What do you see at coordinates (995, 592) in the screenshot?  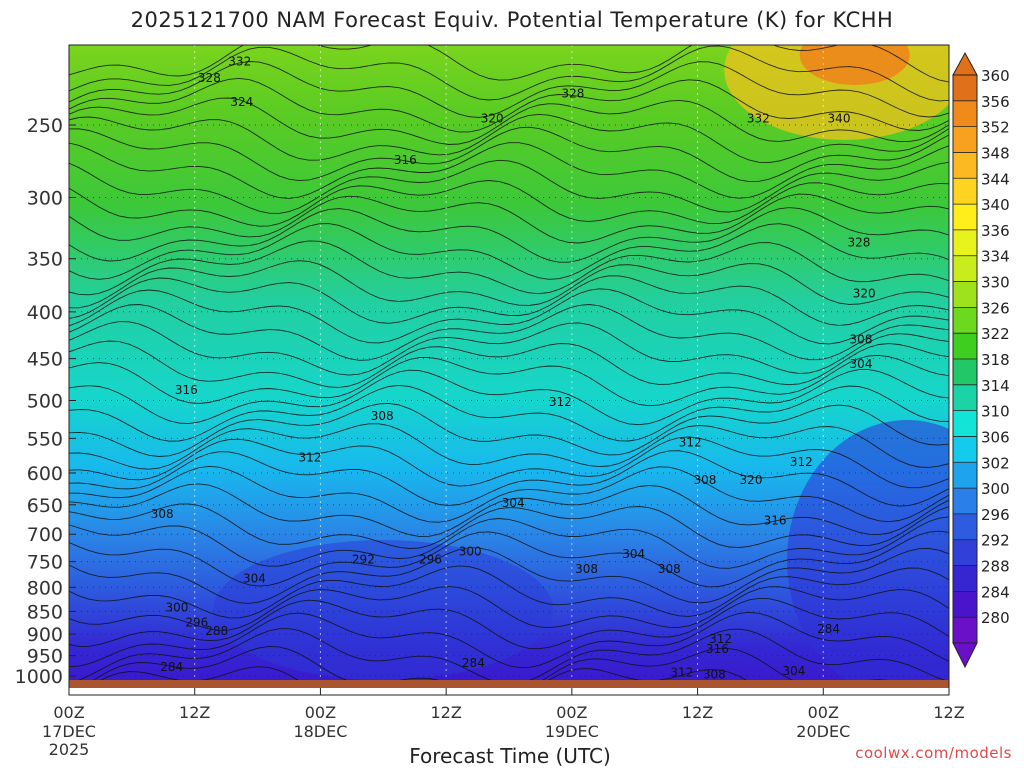 I see `colorbar-label: 284` at bounding box center [995, 592].